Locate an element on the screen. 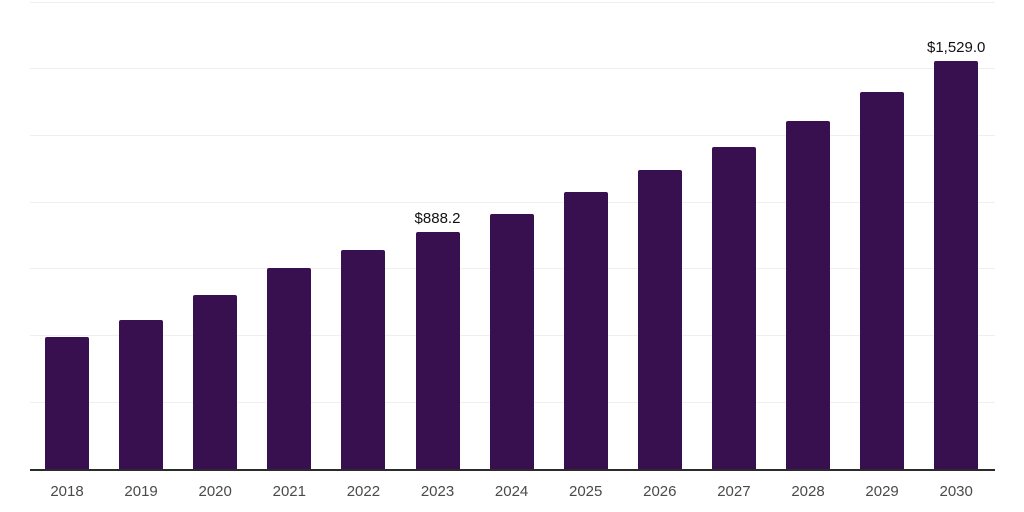 This screenshot has height=512, width=1024. bar-2022 is located at coordinates (363, 359).